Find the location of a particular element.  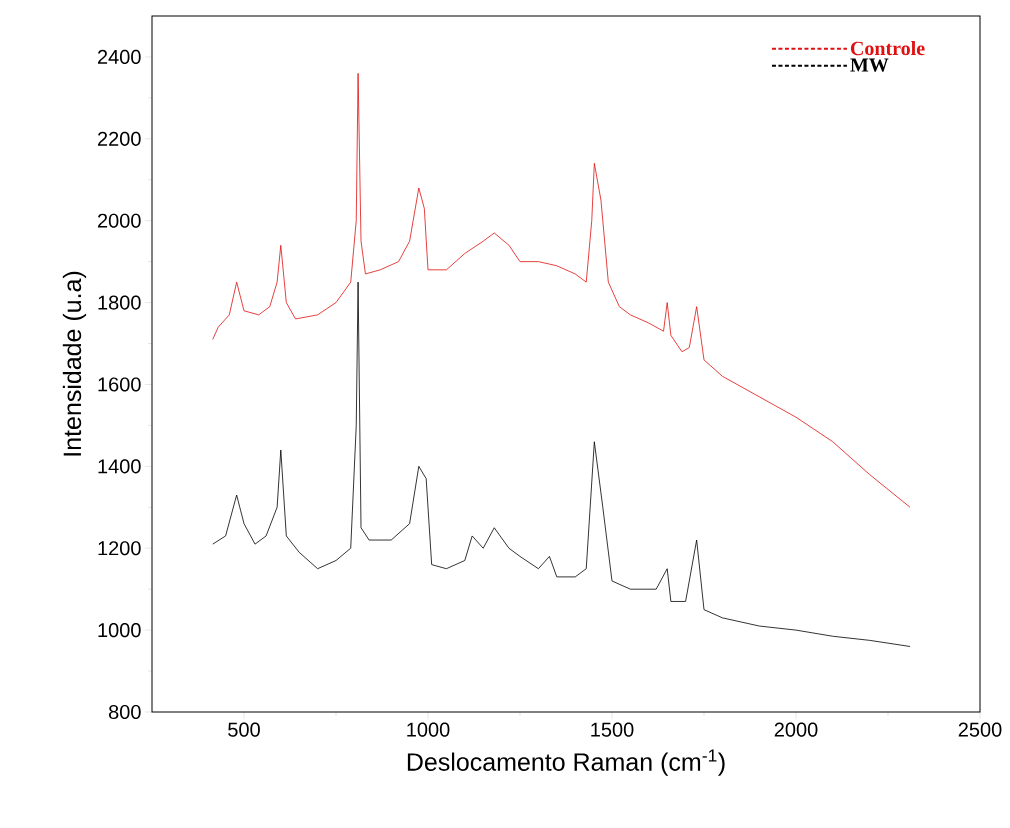

x-tick-label: 2000 is located at coordinates (796, 729).